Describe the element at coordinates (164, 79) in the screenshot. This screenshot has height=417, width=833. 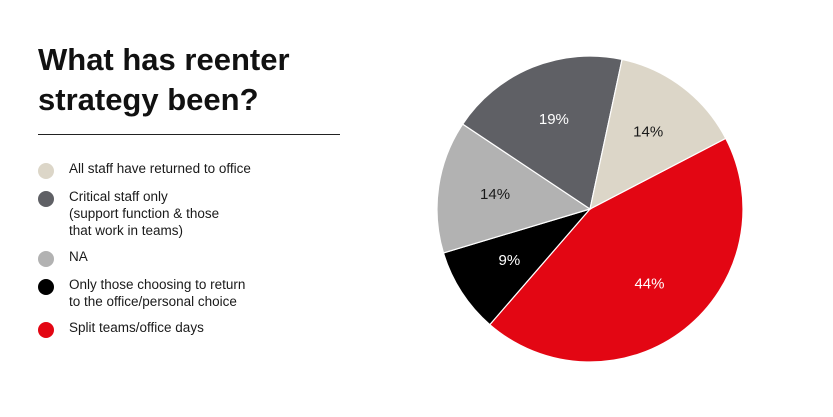
I see `chart-title: What has reenter strategy been?` at that location.